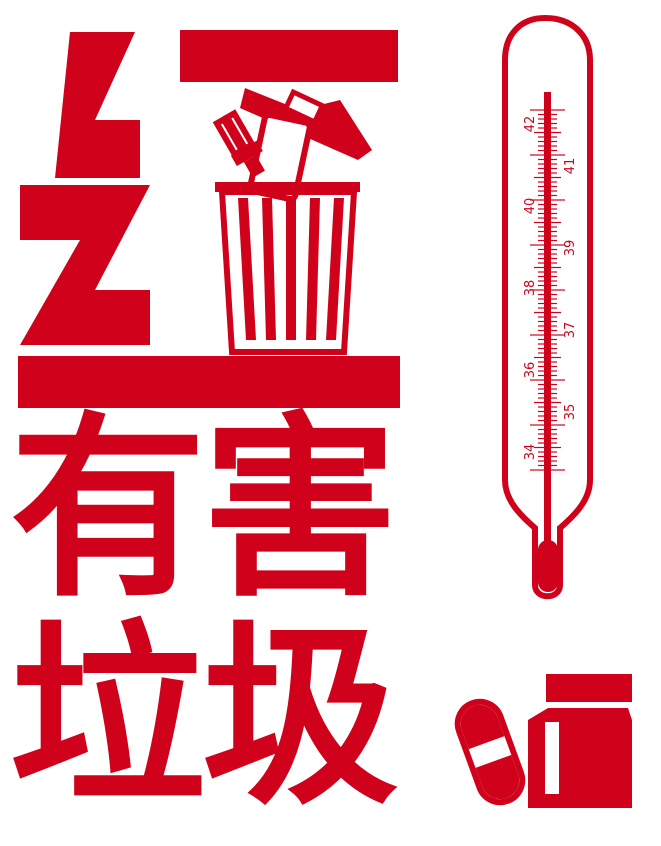  I want to click on thermometer-scale-label: 40, so click(530, 206).